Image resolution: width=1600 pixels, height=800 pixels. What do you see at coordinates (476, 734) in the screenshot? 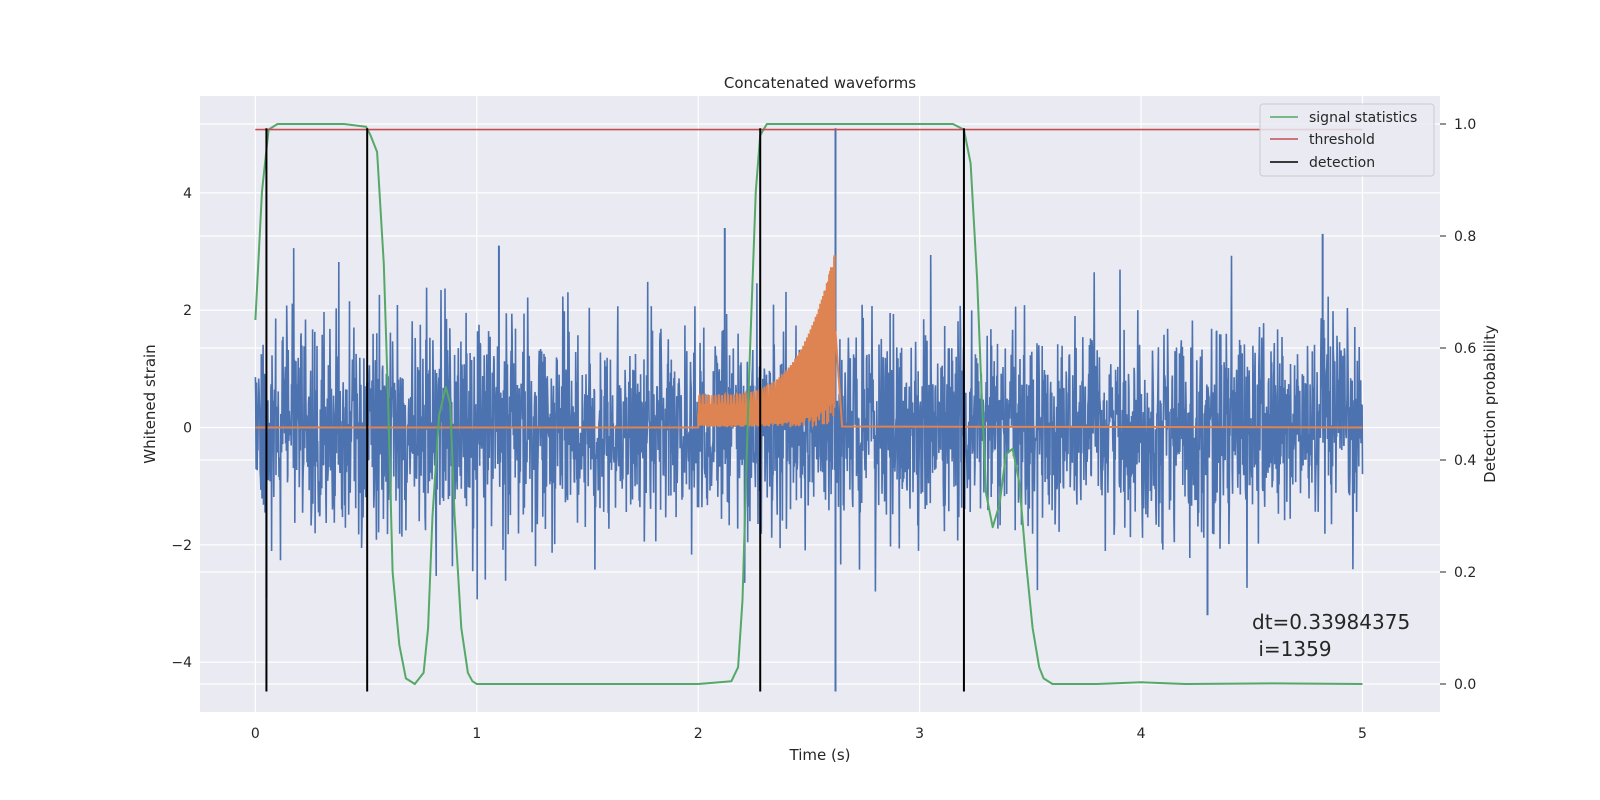
I see `x-tick-label: 1` at bounding box center [476, 734].